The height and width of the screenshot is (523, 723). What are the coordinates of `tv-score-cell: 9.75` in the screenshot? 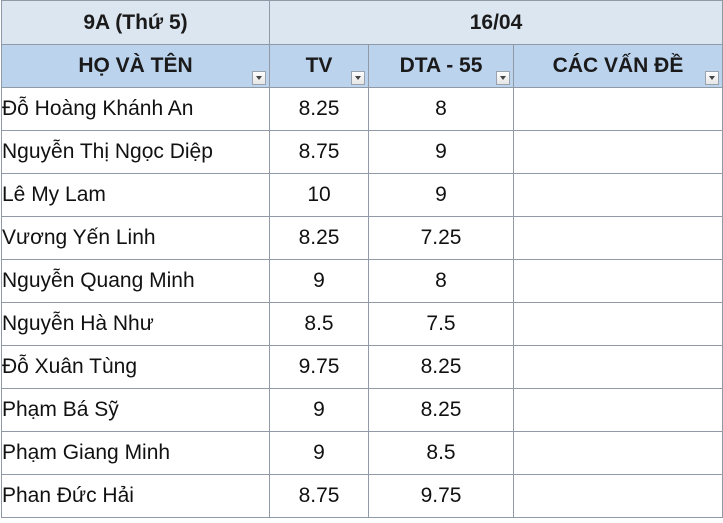 It's located at (319, 367).